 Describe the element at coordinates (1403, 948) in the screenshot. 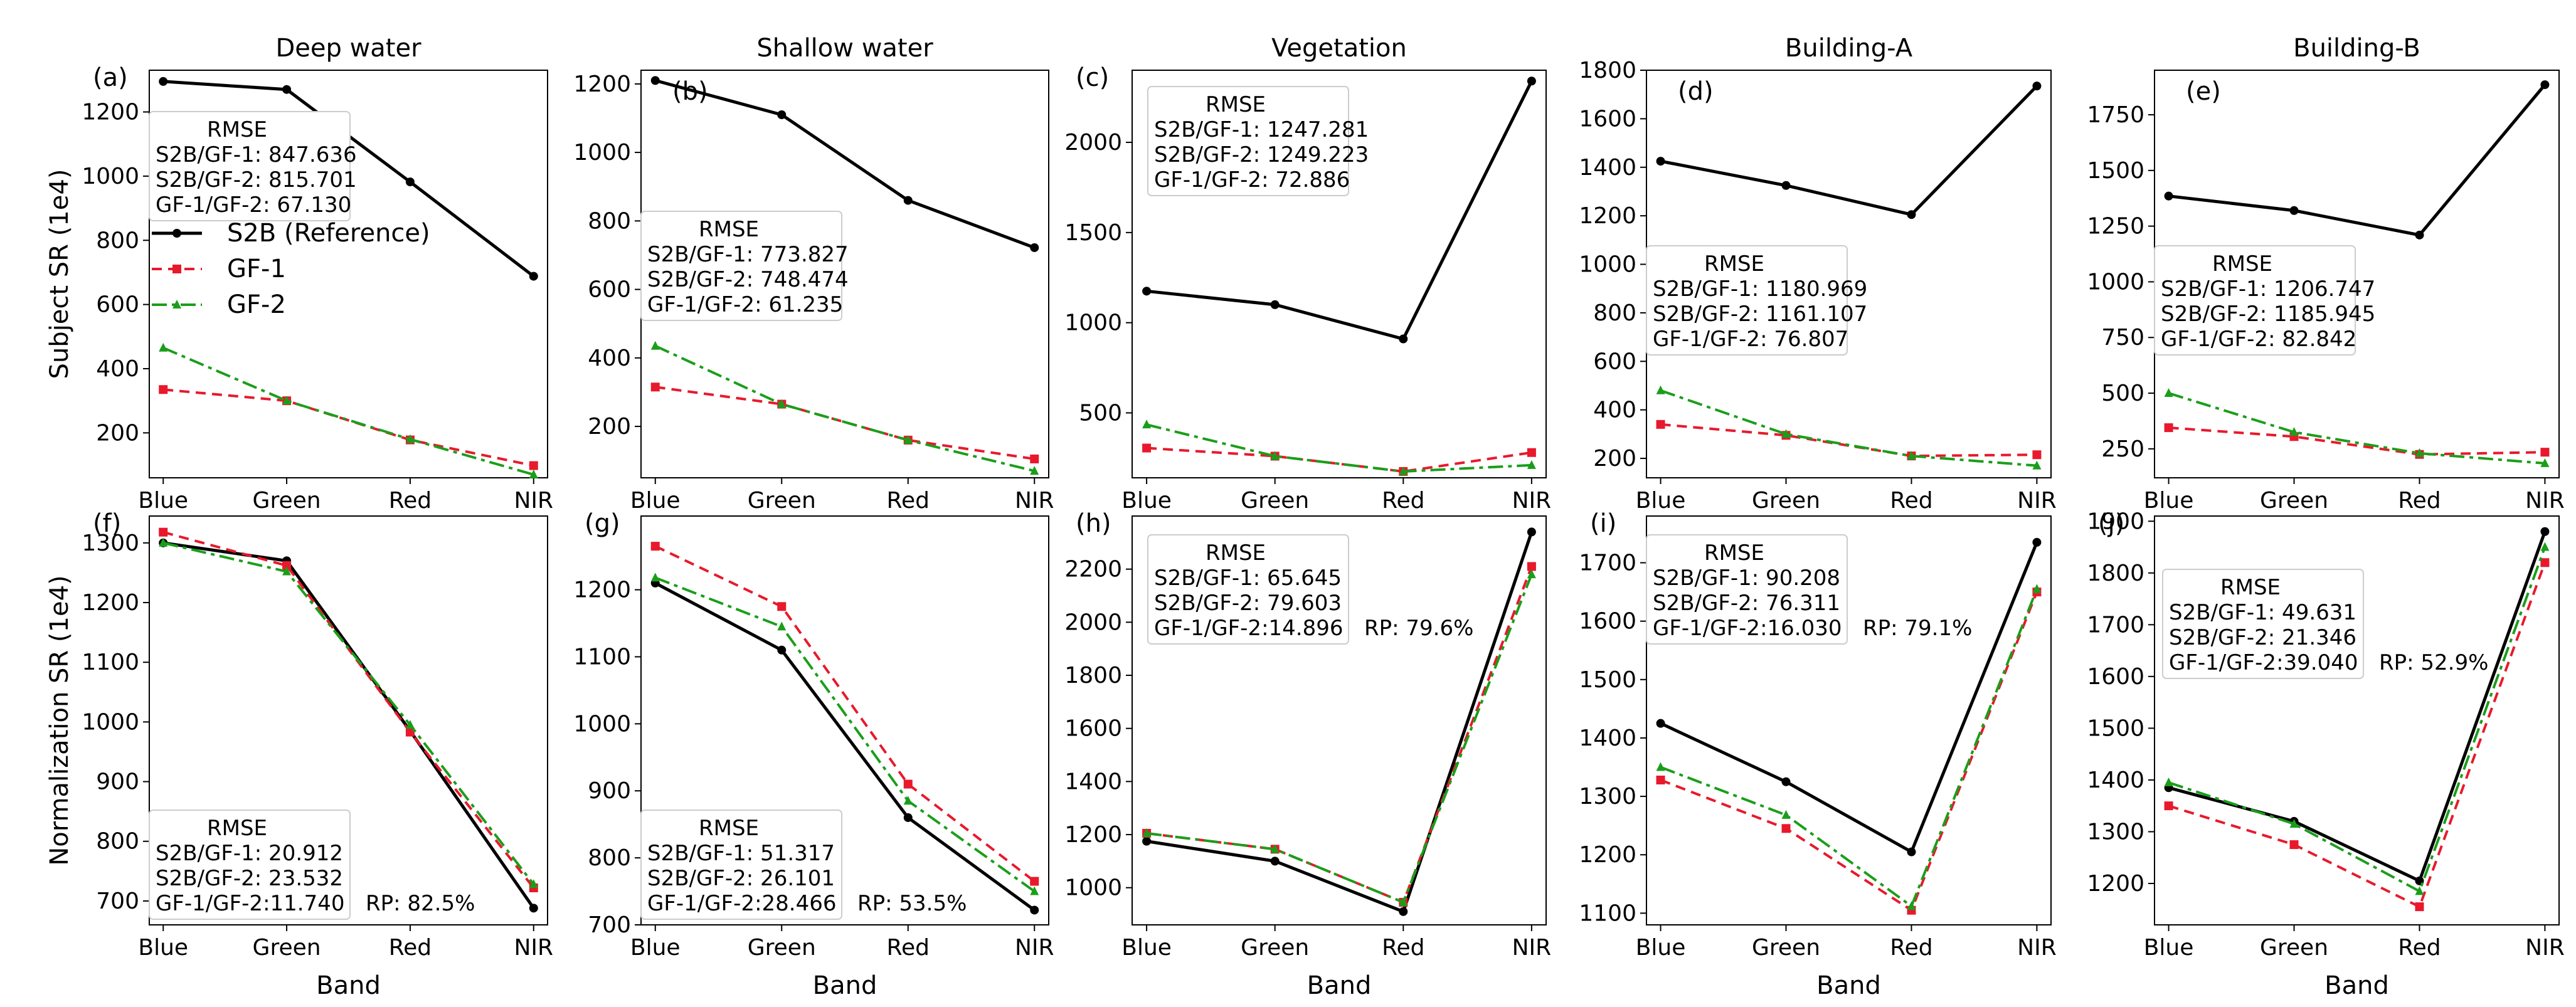

I see `x-tick-label: Red` at that location.